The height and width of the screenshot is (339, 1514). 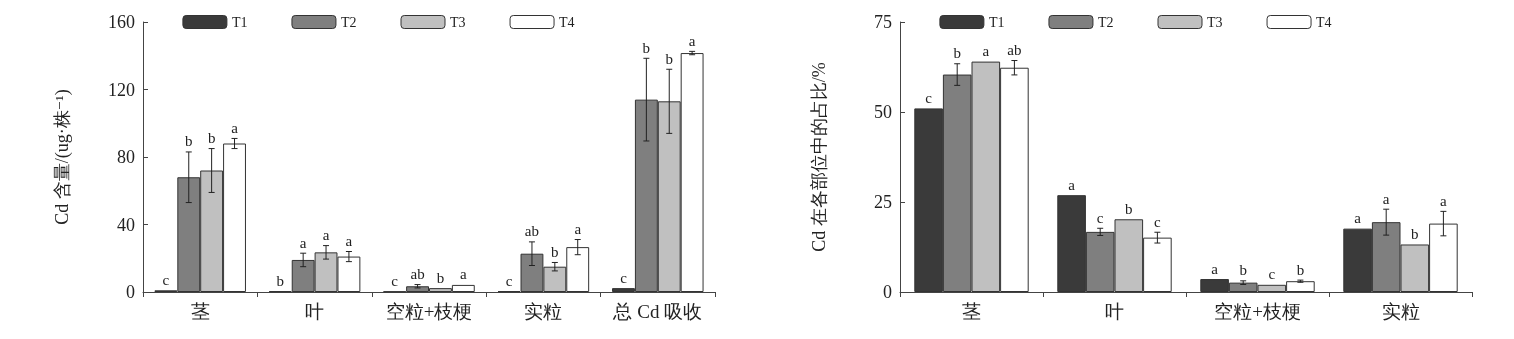 What do you see at coordinates (883, 22) in the screenshot?
I see `y-tick-label: 75` at bounding box center [883, 22].